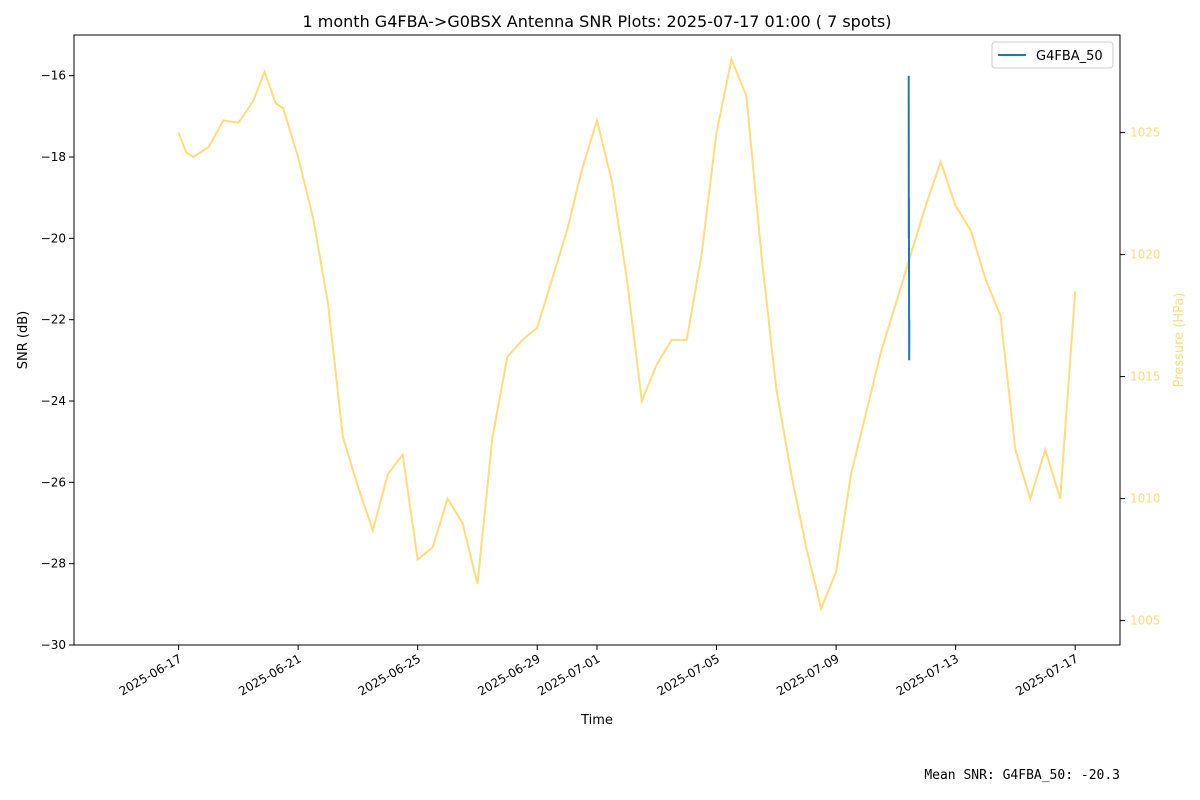  Describe the element at coordinates (53, 157) in the screenshot. I see `y-tick-label: −18` at that location.